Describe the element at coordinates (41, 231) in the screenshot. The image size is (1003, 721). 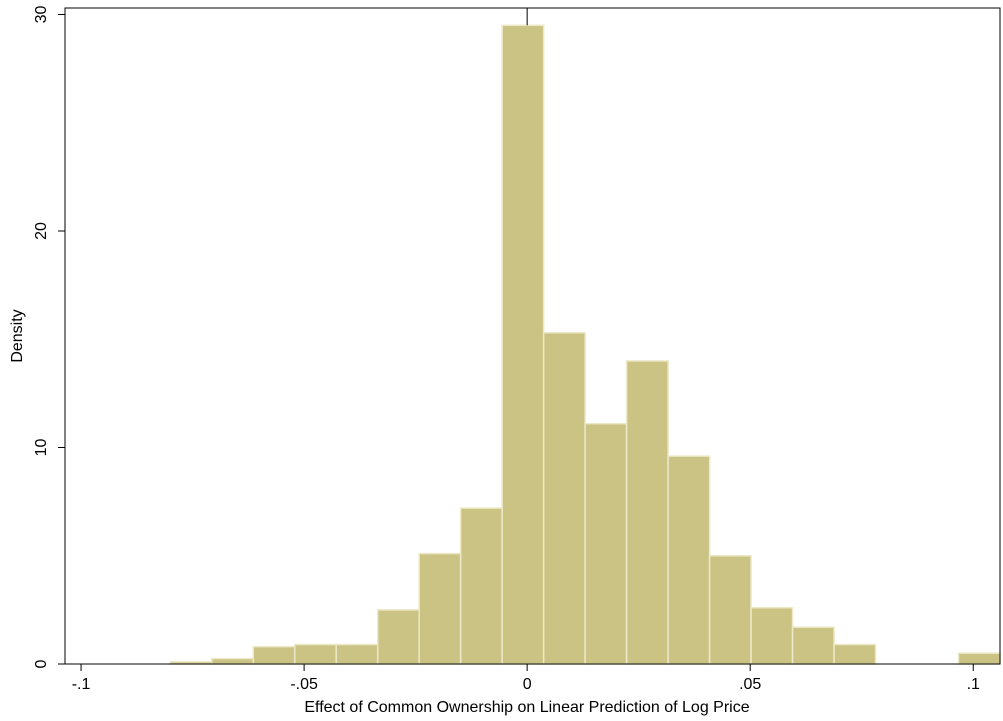
I see `y-tick-label: 20` at that location.